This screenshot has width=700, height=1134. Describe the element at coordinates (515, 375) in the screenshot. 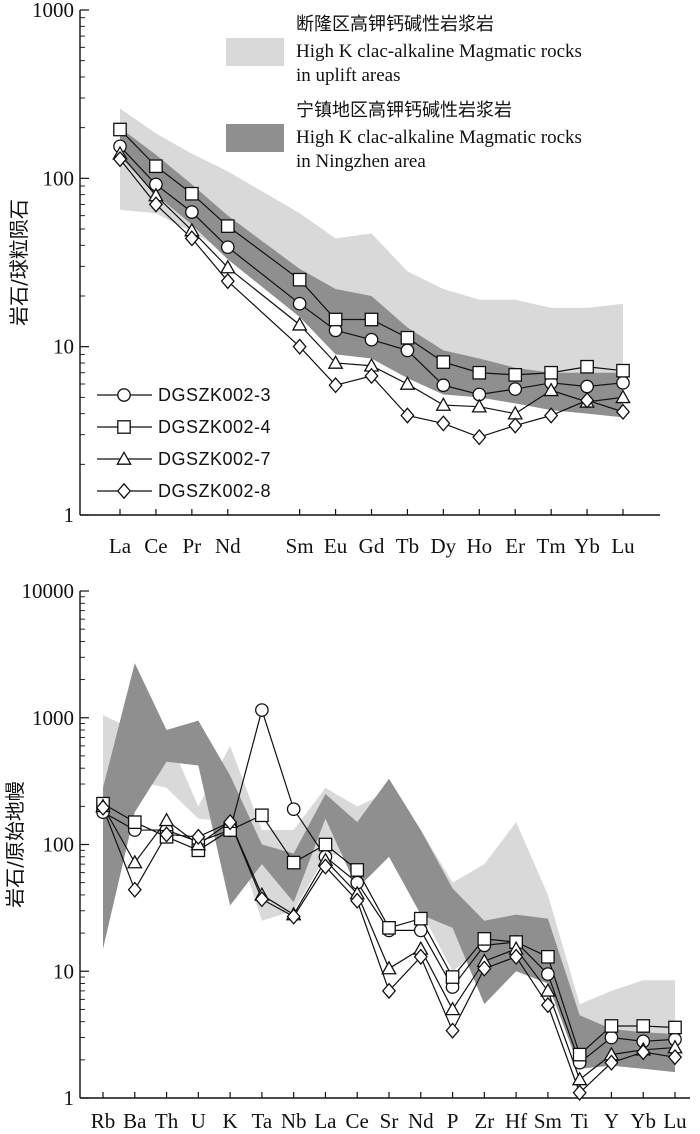

I see `point-DGSZK002-4-Er` at that location.